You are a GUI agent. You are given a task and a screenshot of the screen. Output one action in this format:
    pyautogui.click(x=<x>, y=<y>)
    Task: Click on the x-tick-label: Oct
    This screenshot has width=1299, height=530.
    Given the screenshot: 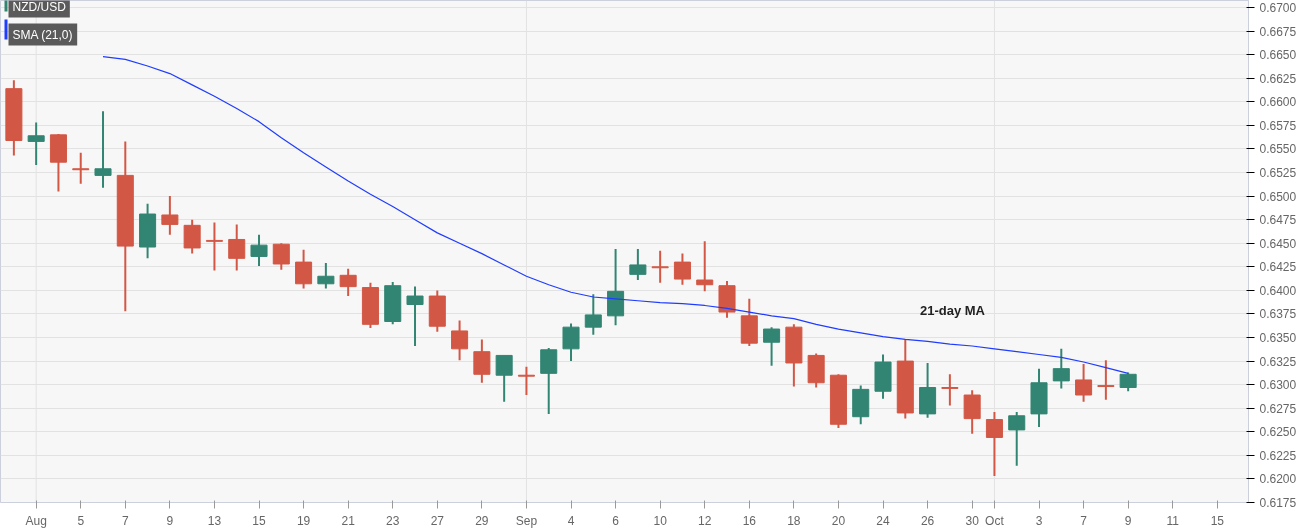 What is the action you would take?
    pyautogui.click(x=995, y=520)
    